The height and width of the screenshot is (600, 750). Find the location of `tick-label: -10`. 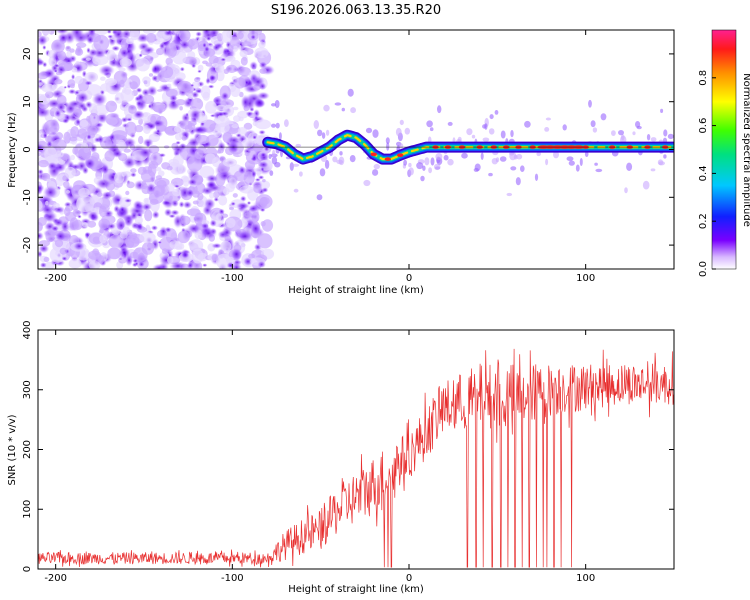

tick-label: -10 is located at coordinates (27, 197).